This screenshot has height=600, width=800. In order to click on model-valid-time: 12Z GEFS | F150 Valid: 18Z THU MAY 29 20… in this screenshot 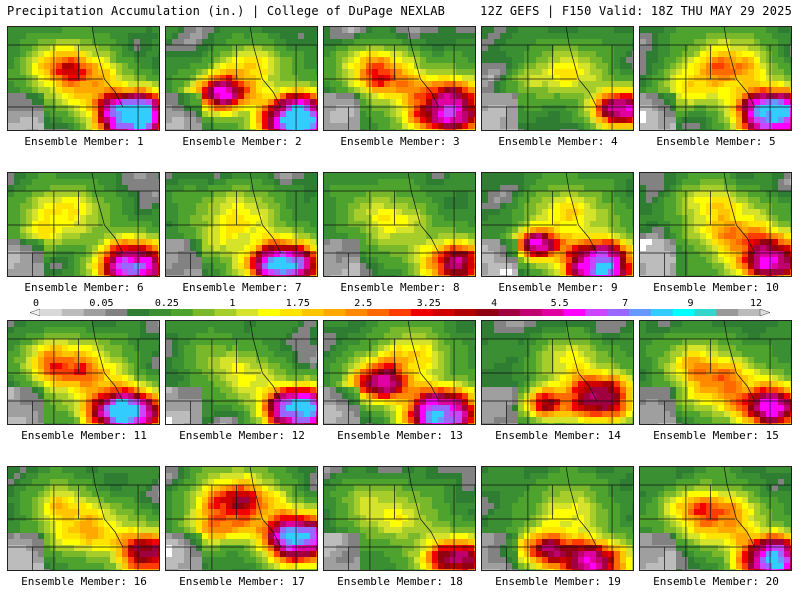, I will do `click(636, 11)`.